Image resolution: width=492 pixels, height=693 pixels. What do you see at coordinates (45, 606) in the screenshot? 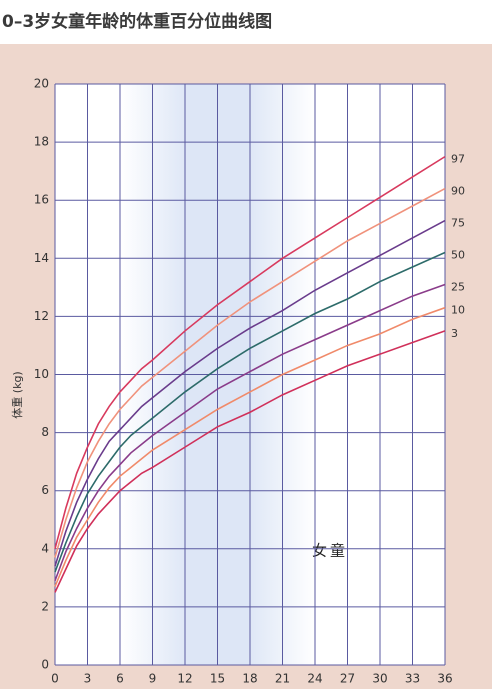
I see `y-tick-label: 2` at bounding box center [45, 606].